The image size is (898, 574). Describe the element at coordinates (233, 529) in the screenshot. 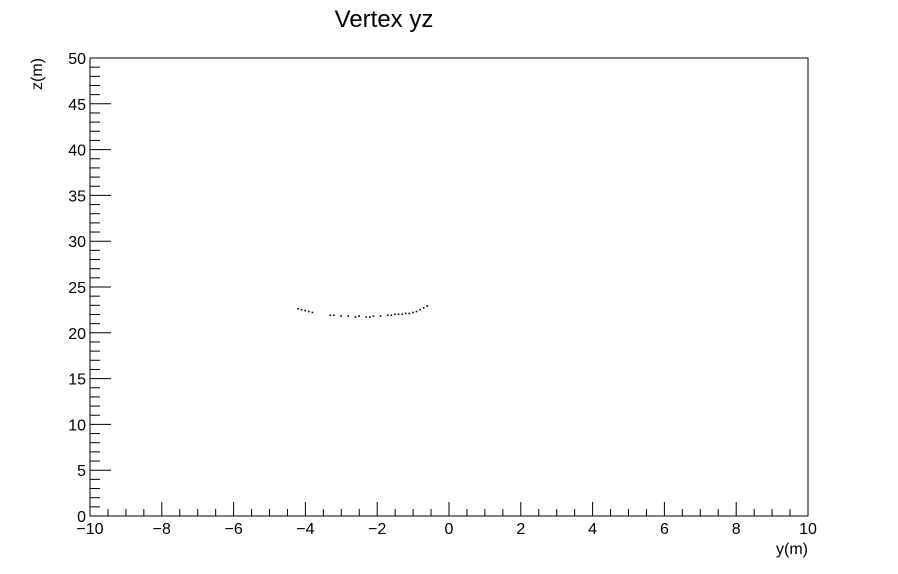

I see `x-tick-label: −6` at that location.